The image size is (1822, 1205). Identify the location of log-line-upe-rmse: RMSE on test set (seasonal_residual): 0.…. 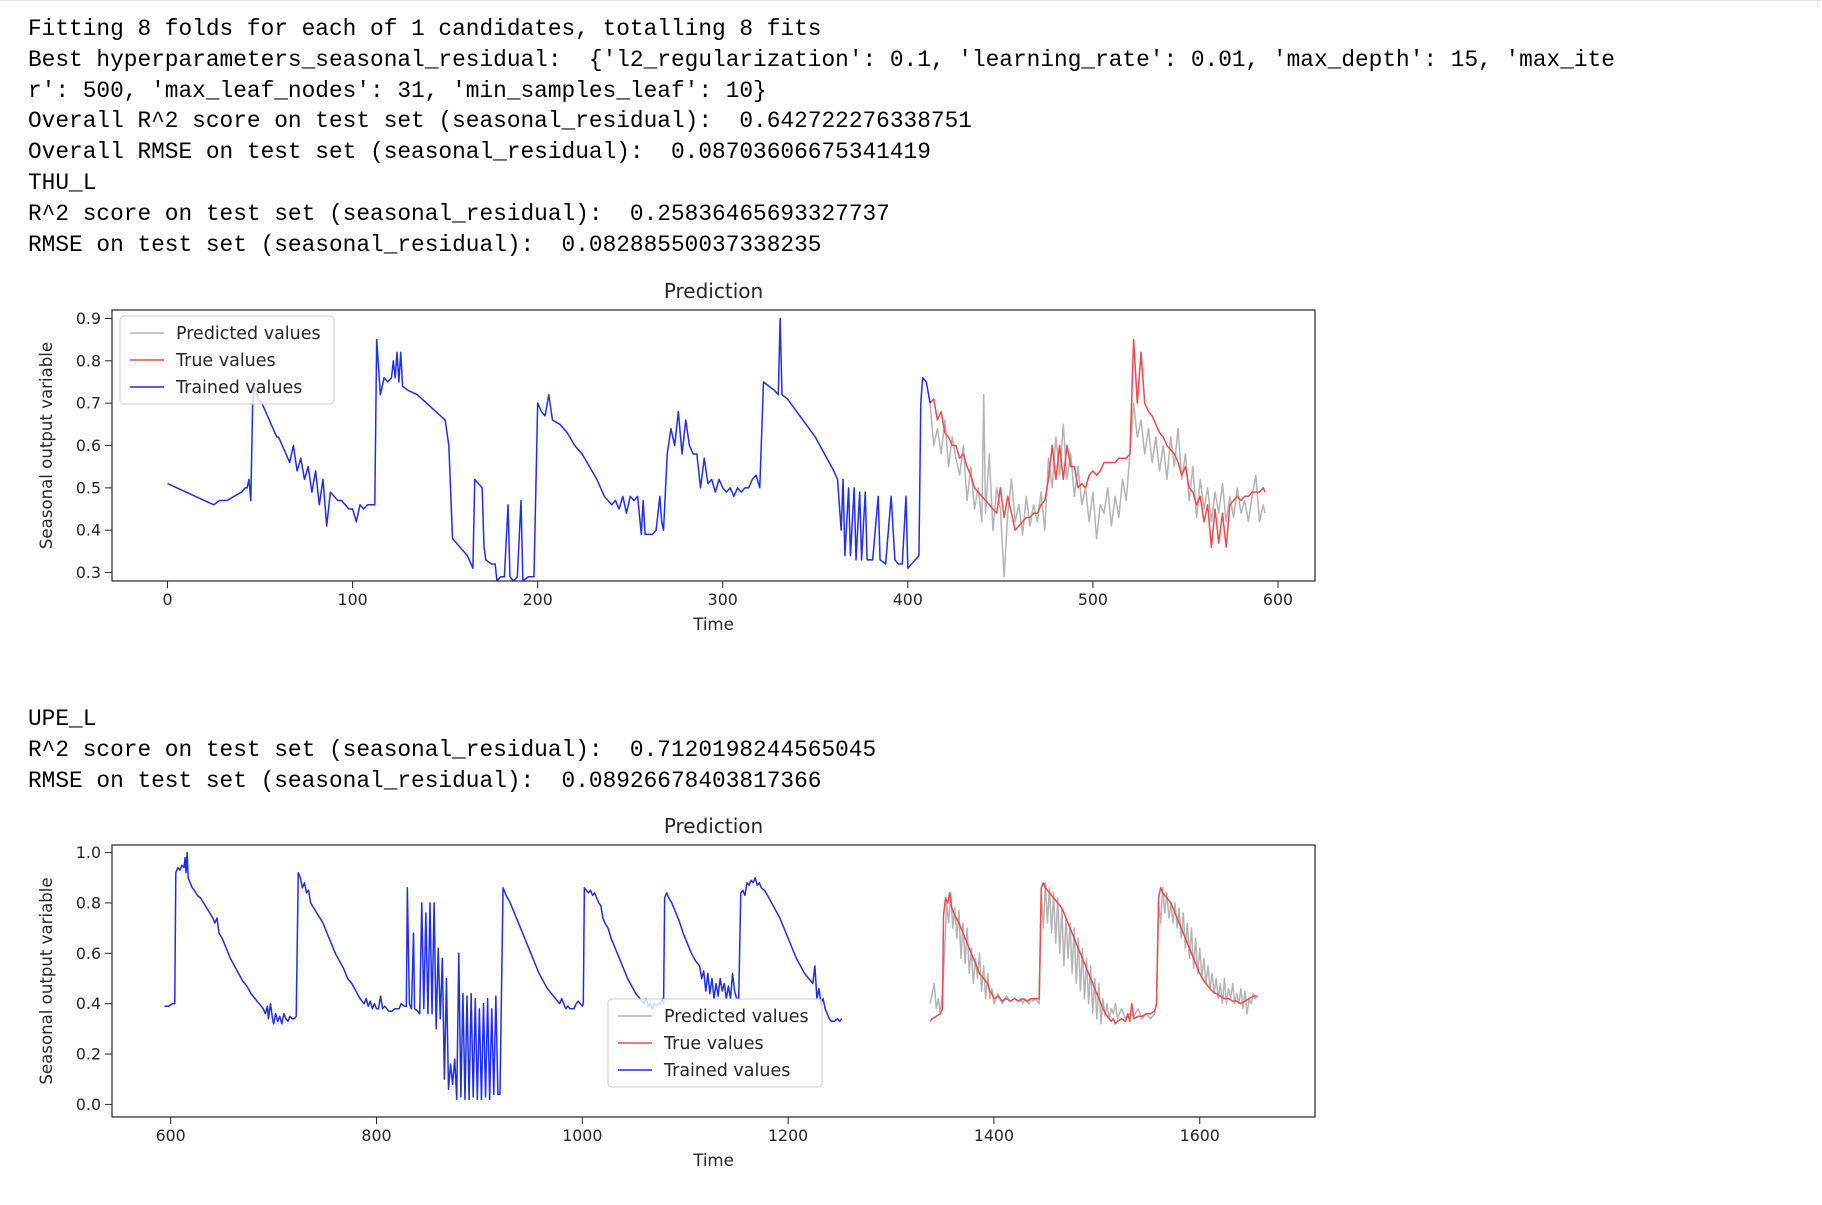
(425, 780).